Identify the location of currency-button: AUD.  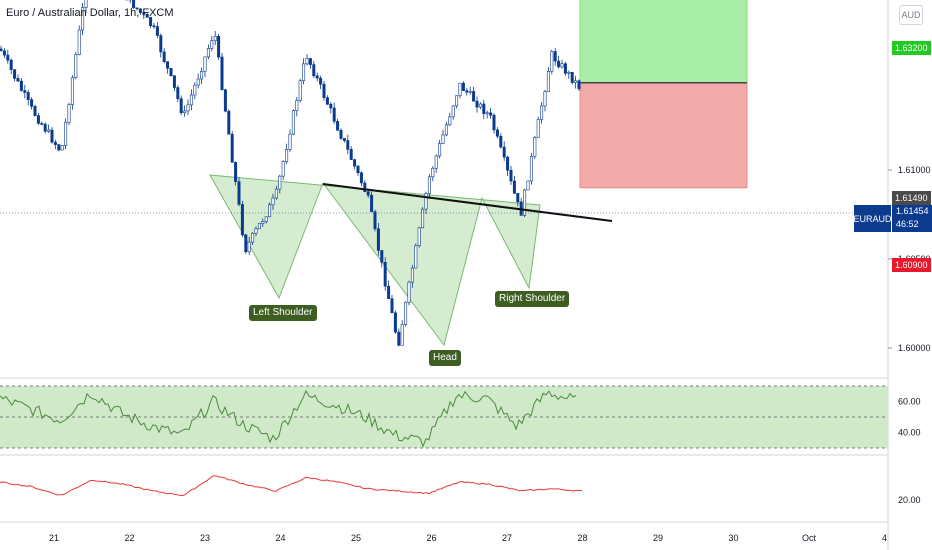
(911, 15).